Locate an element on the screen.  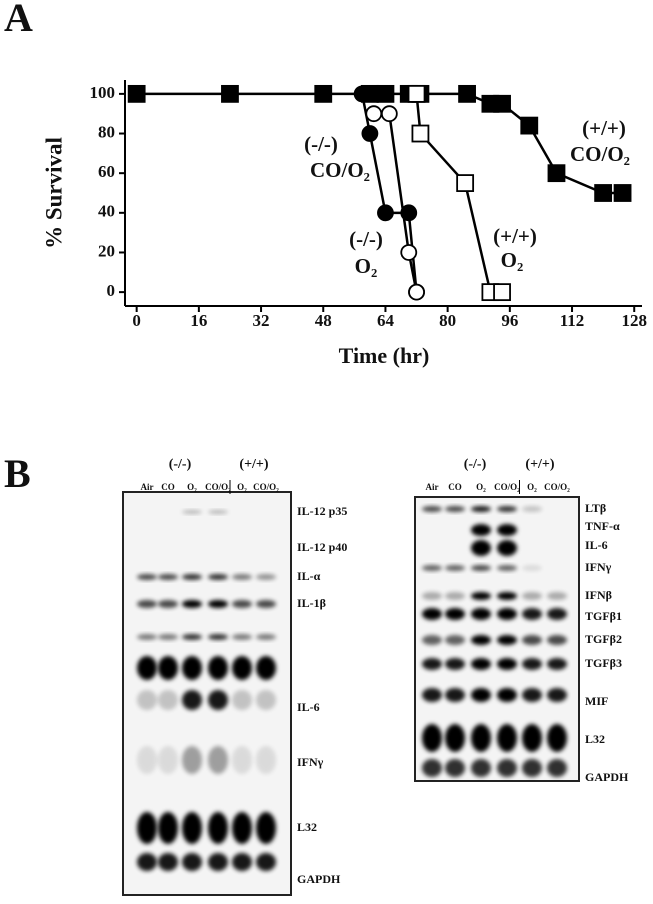
gene-label: IFNβ is located at coordinates (598, 595).